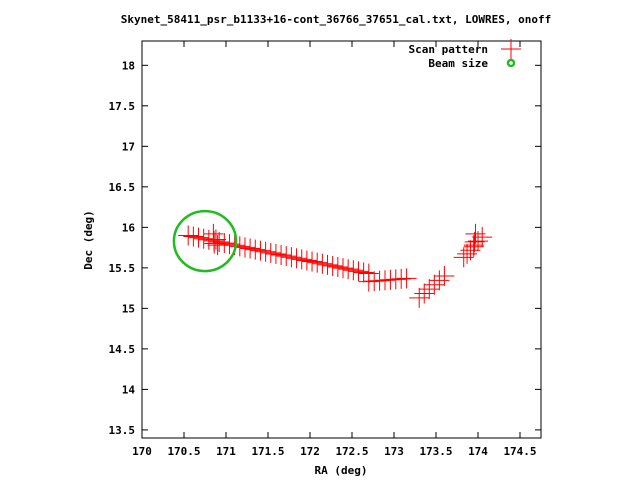 The width and height of the screenshot is (640, 480). Describe the element at coordinates (129, 389) in the screenshot. I see `y-tick-label: 14` at that location.